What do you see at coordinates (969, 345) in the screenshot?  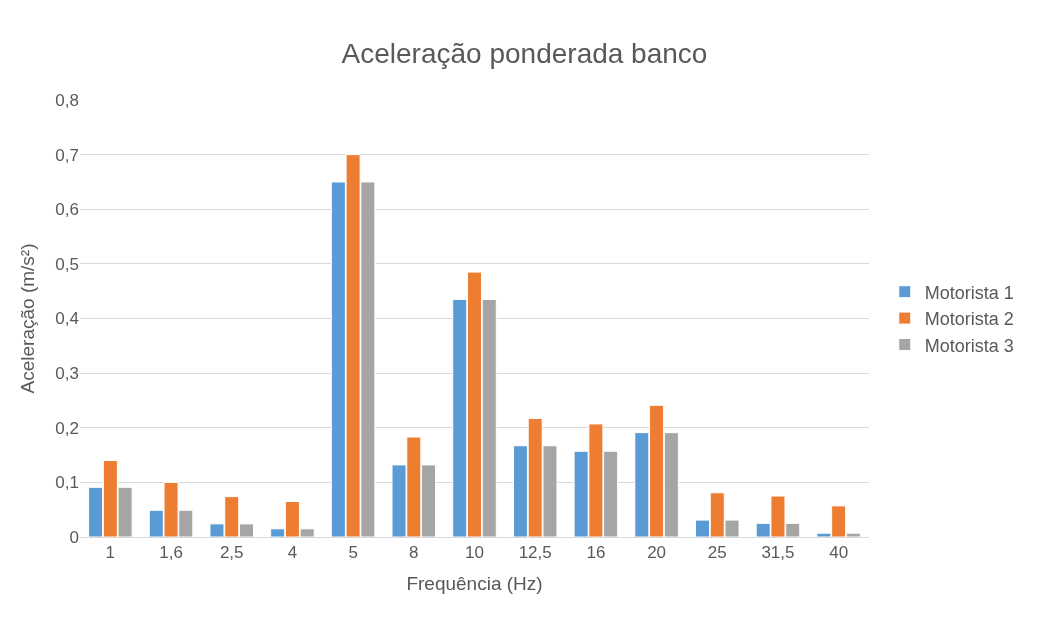 I see `legend-label: Motorista 3` at bounding box center [969, 345].